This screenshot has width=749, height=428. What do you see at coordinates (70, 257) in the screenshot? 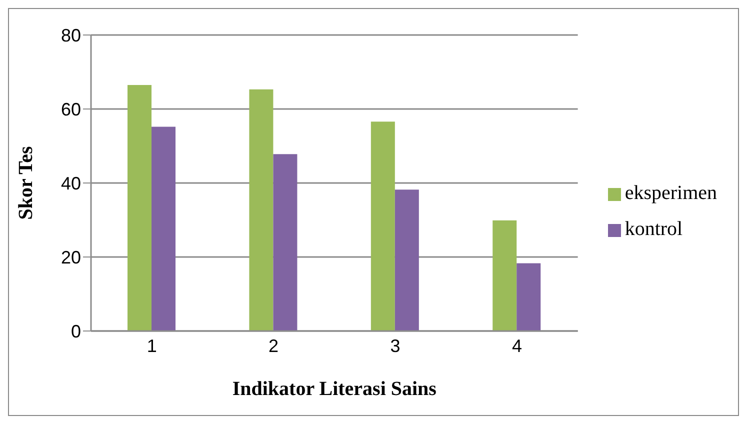
I see `y-tick-label: 20` at bounding box center [70, 257].